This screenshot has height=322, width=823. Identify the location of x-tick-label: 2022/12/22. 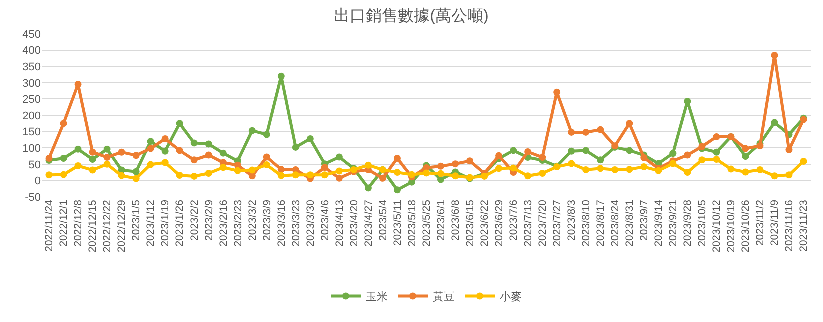
(108, 226).